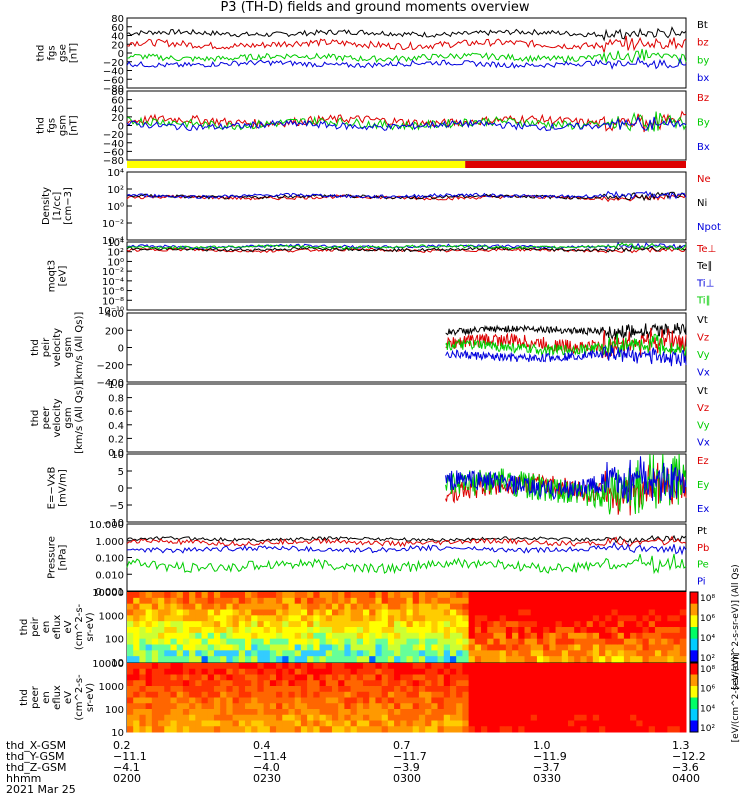 The height and width of the screenshot is (800, 750). Describe the element at coordinates (116, 426) in the screenshot. I see `y-tick-label: 0.4` at that location.